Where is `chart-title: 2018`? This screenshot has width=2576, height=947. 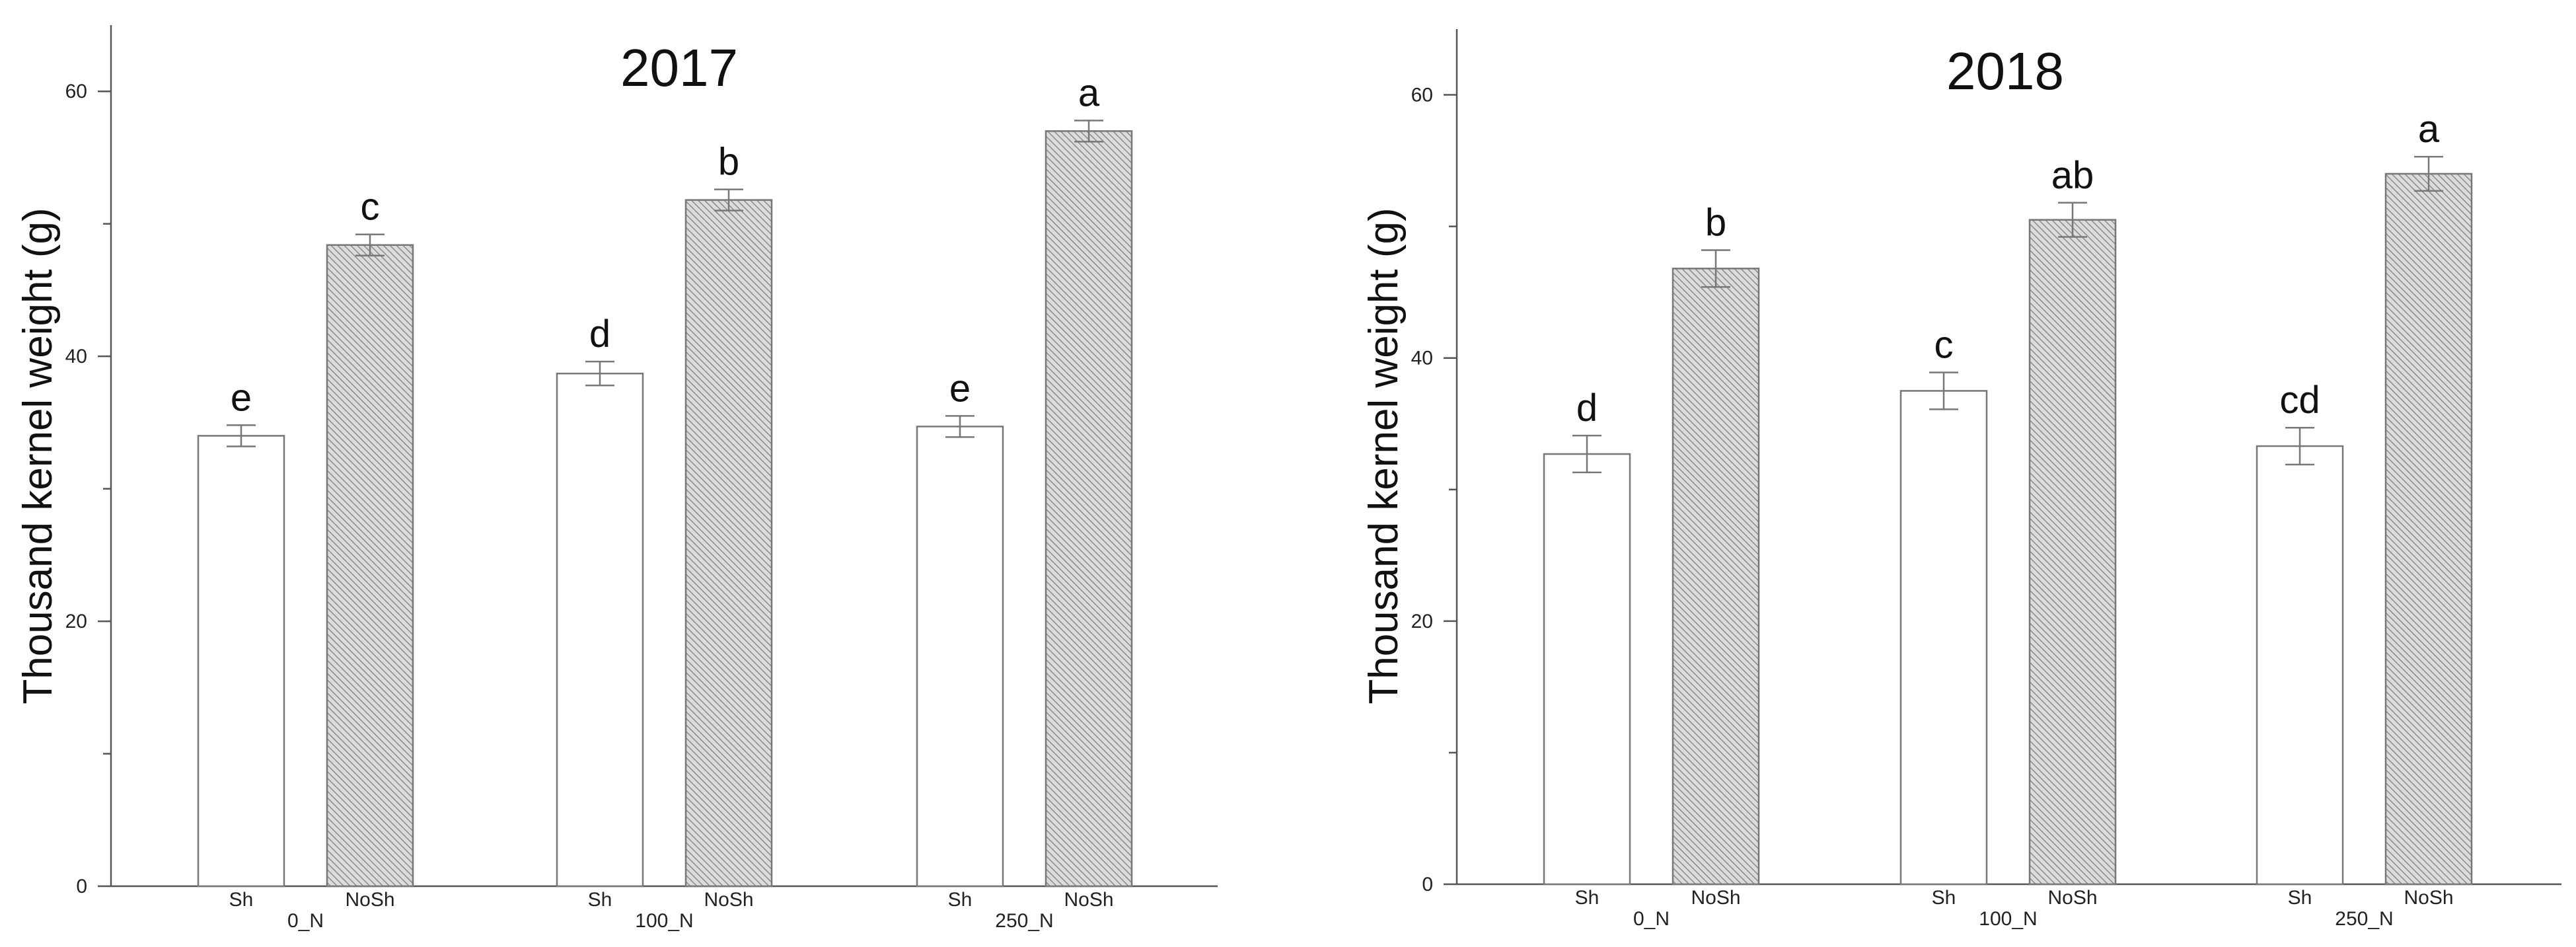
chart-title: 2018 is located at coordinates (2005, 71).